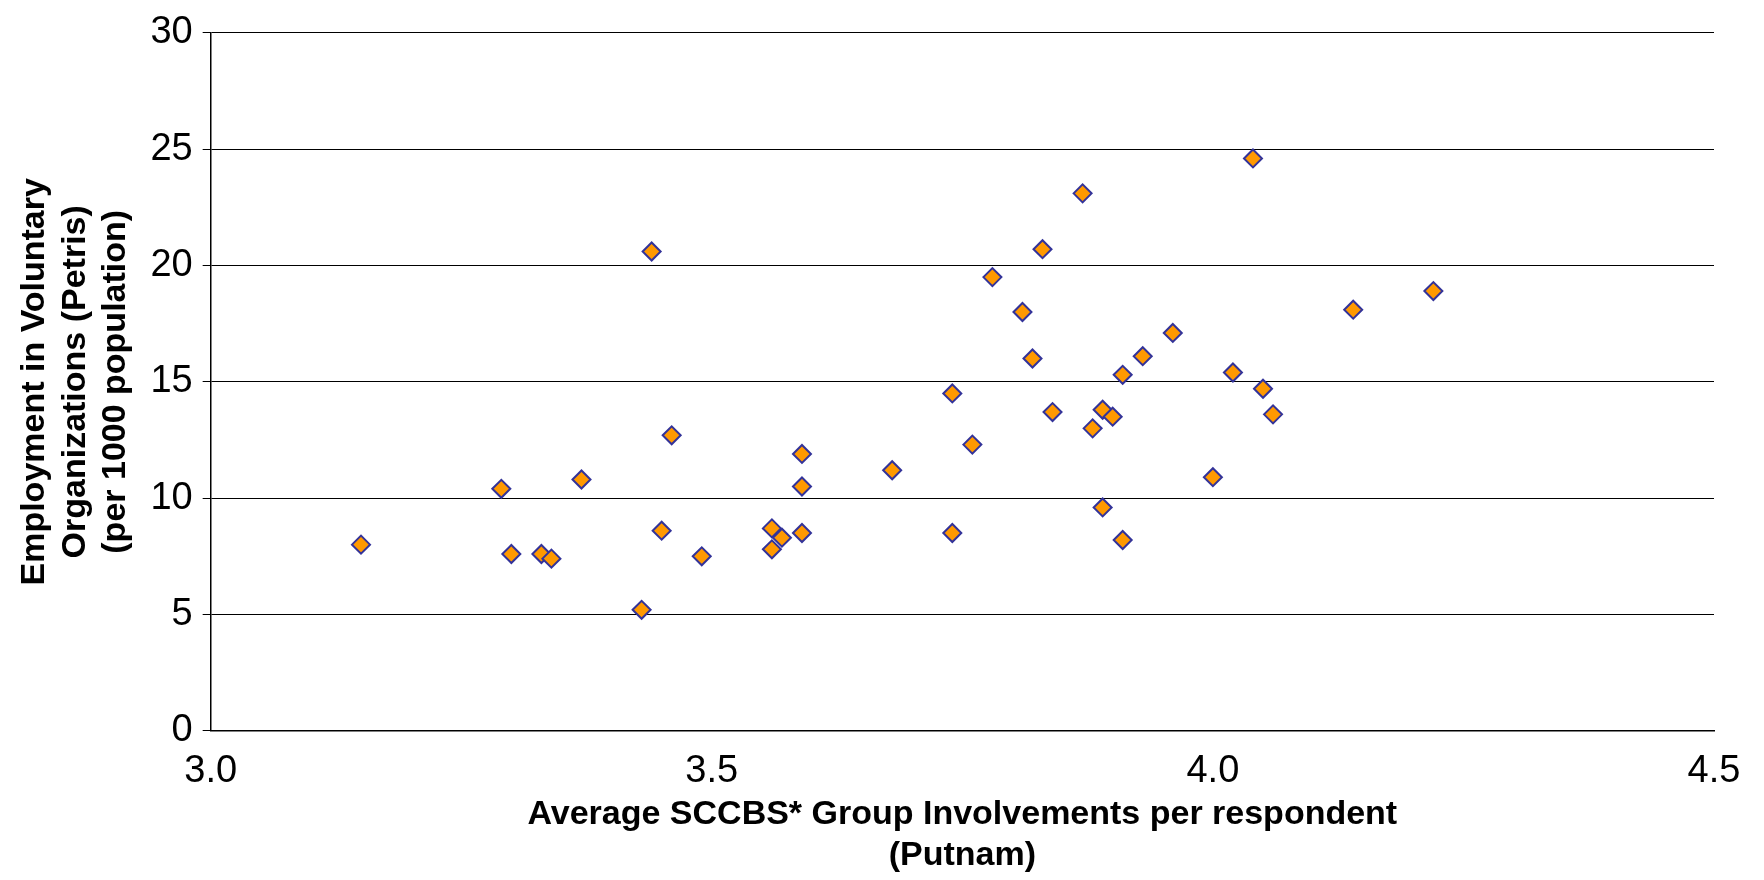 The width and height of the screenshot is (1764, 880). Describe the element at coordinates (171, 146) in the screenshot. I see `y-tick-label: 25` at that location.